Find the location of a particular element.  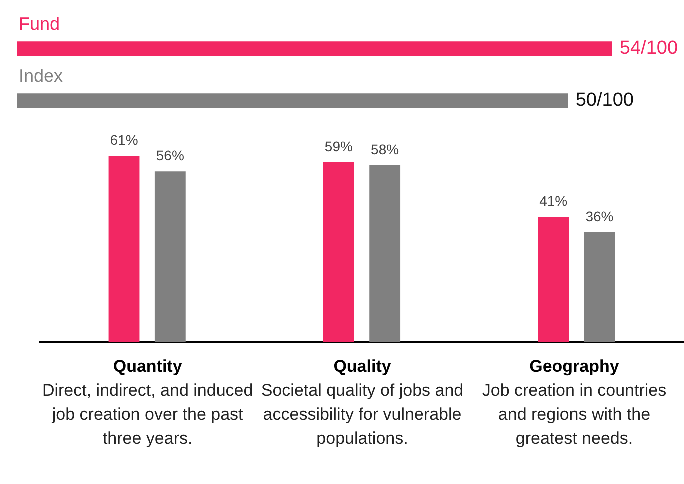

x-tick-label: Quality Societal quality of jobs and accessibility for vulnerable populations. is located at coordinates (362, 403).